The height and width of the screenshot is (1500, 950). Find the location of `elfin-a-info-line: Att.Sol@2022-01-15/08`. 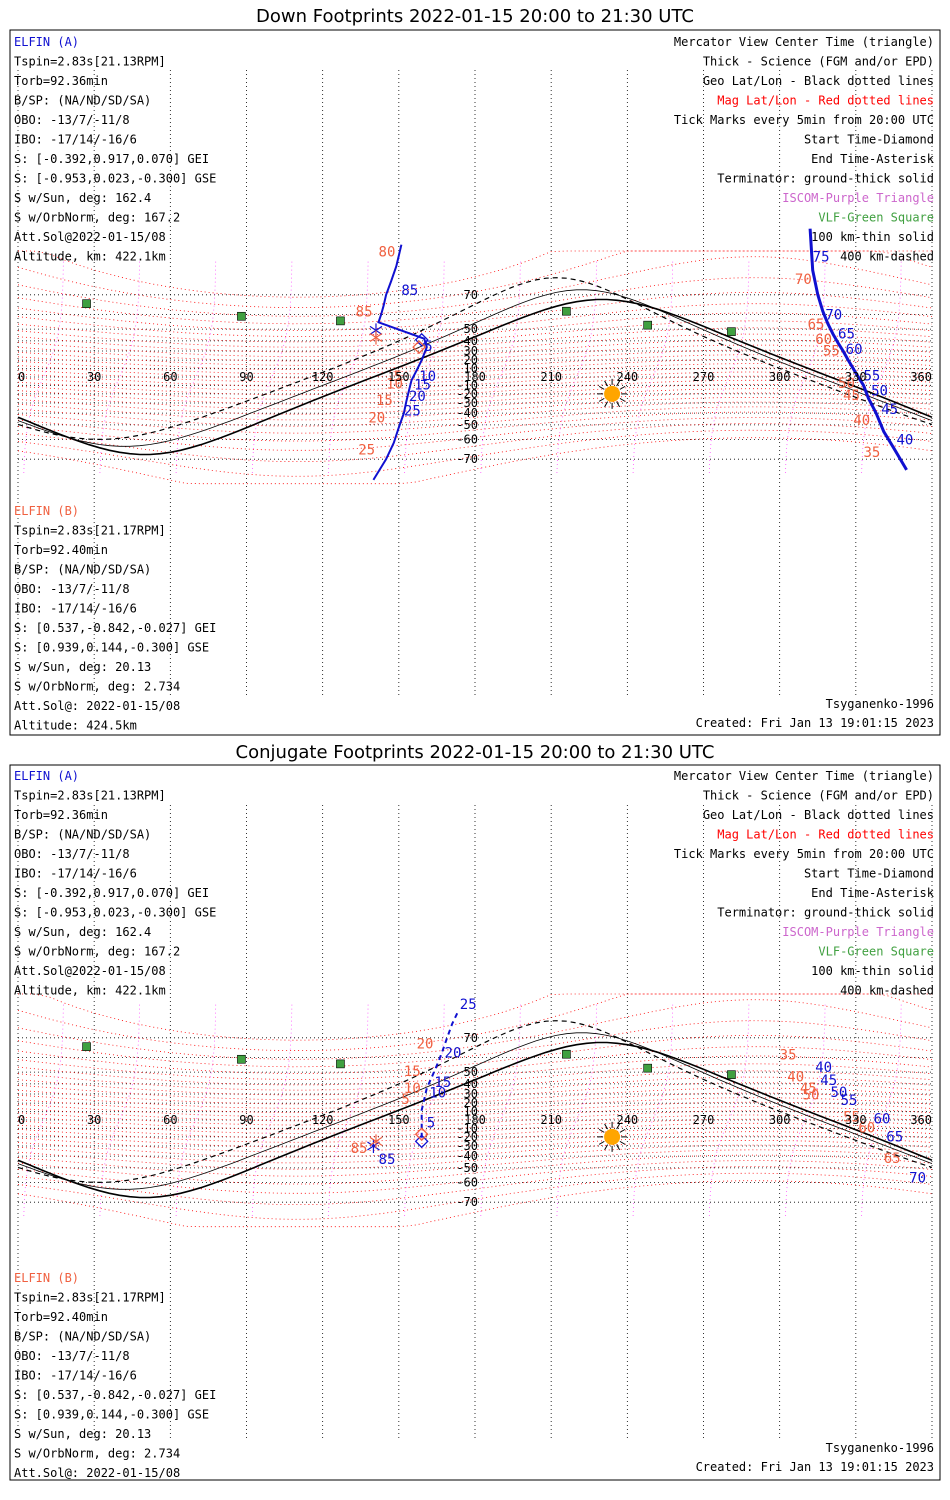

elfin-a-info-line: Att.Sol@2022-01-15/08 is located at coordinates (90, 971).